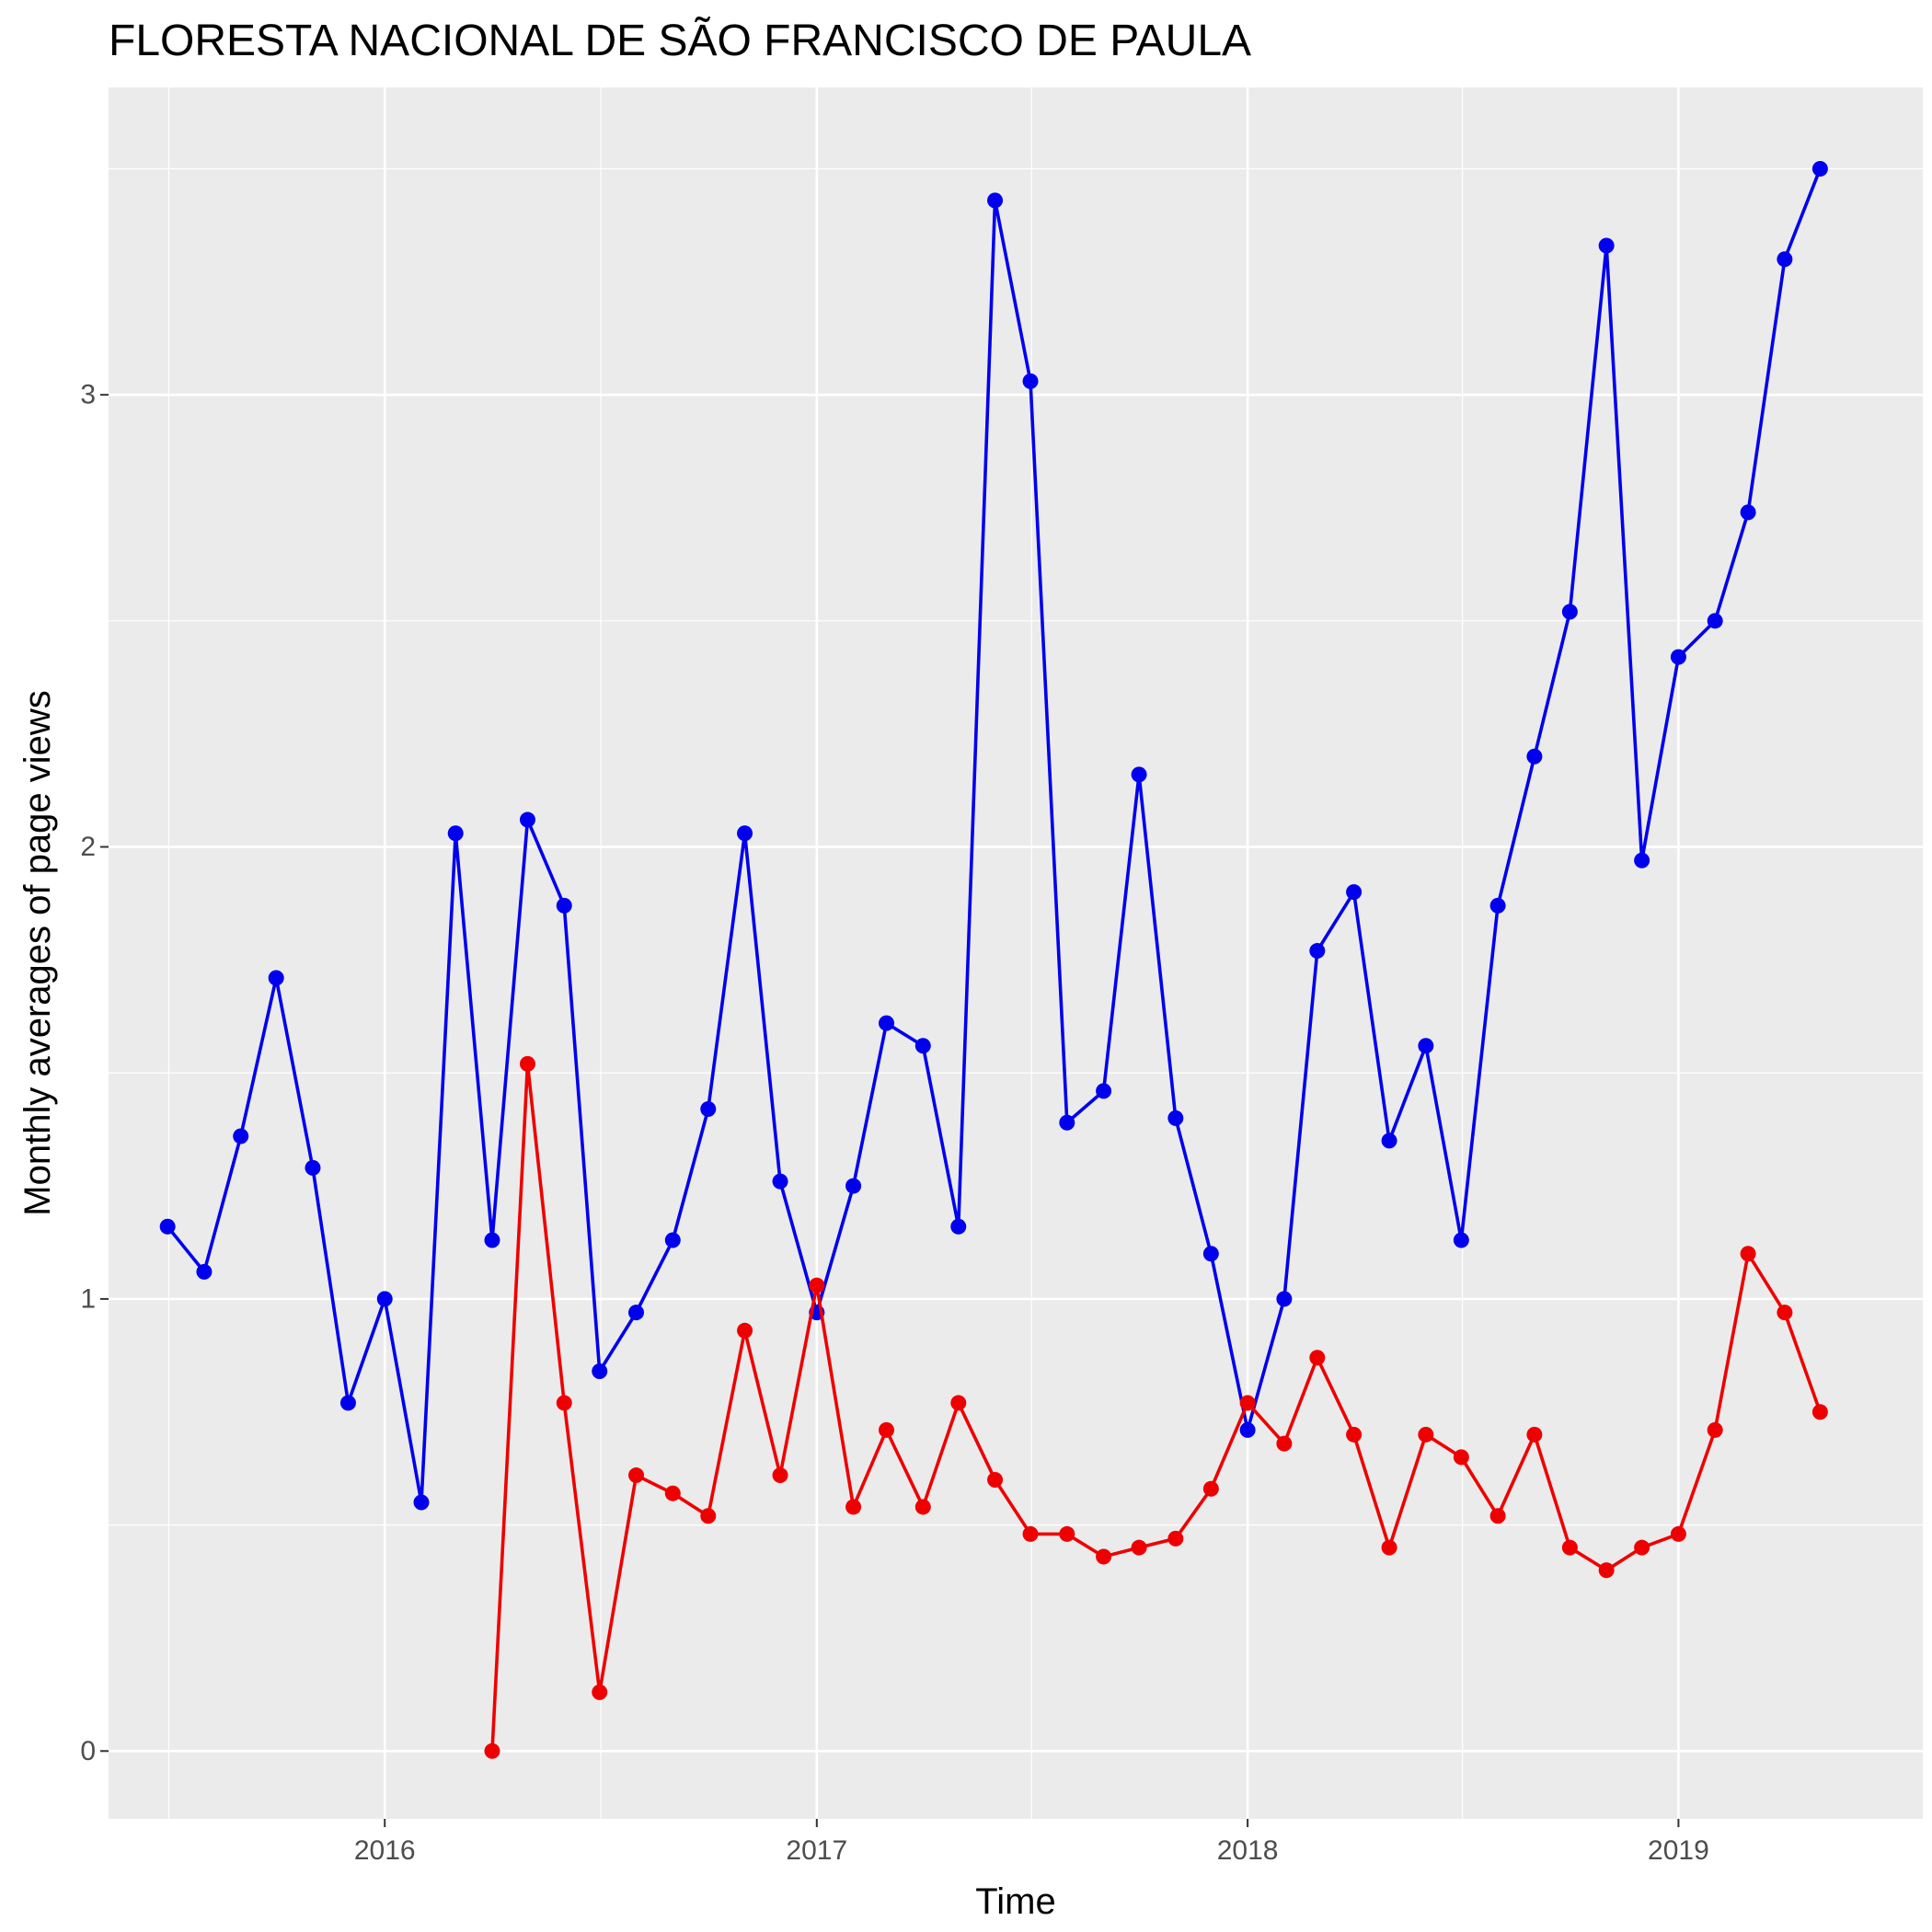 The image size is (1932, 1932). What do you see at coordinates (816, 1850) in the screenshot?
I see `x-tick-label: 2017` at bounding box center [816, 1850].